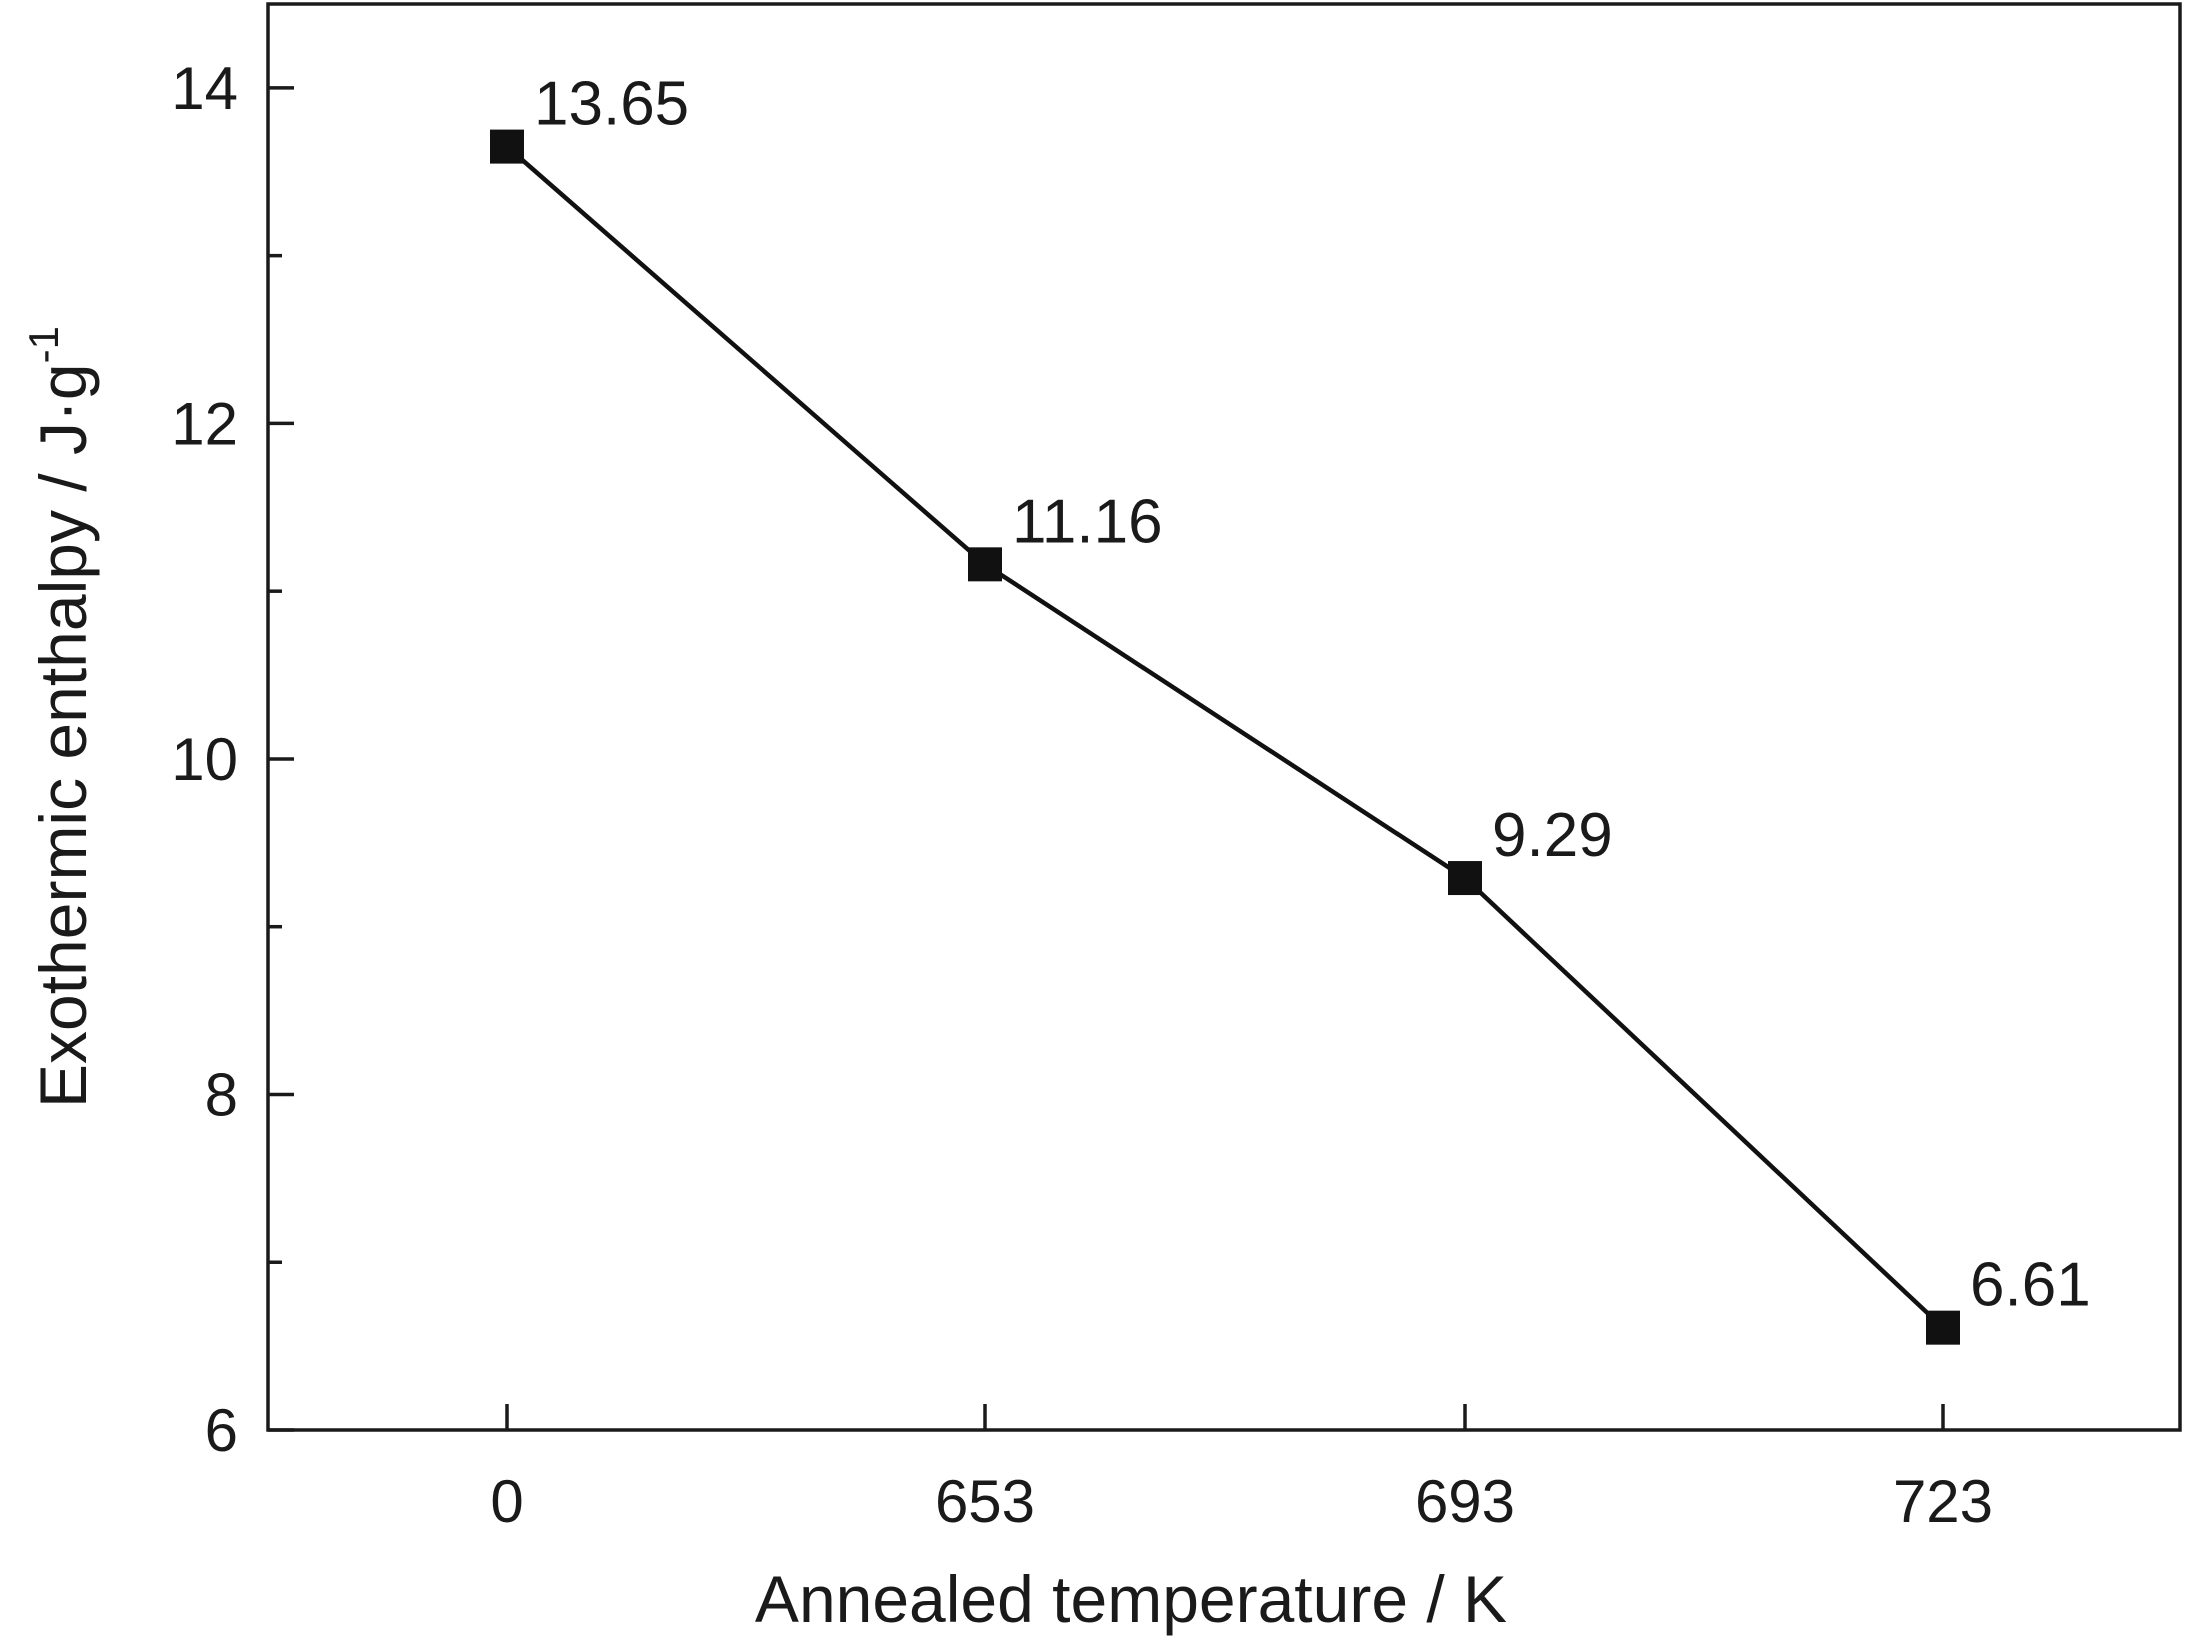 The image size is (2187, 1640). Describe the element at coordinates (43, 344) in the screenshot. I see `y-axis-title-superscript: -1` at that location.